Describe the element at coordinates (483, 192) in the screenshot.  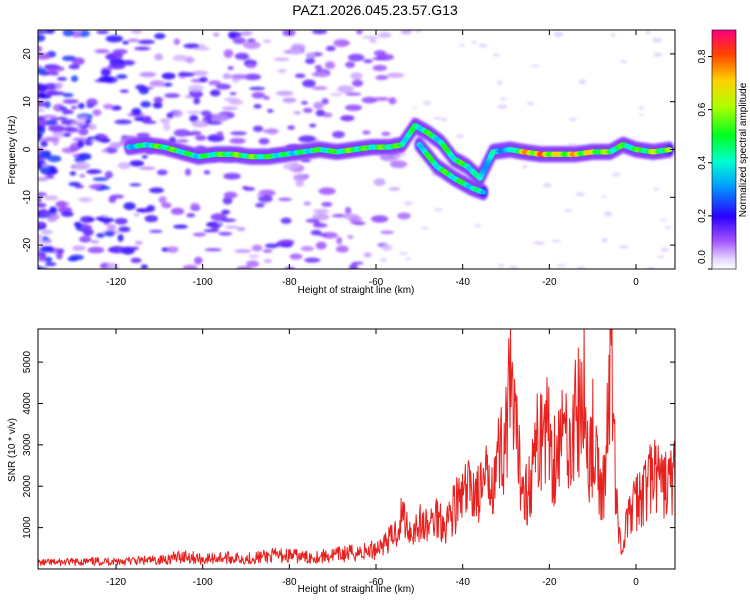
I see `ridge-point` at that location.